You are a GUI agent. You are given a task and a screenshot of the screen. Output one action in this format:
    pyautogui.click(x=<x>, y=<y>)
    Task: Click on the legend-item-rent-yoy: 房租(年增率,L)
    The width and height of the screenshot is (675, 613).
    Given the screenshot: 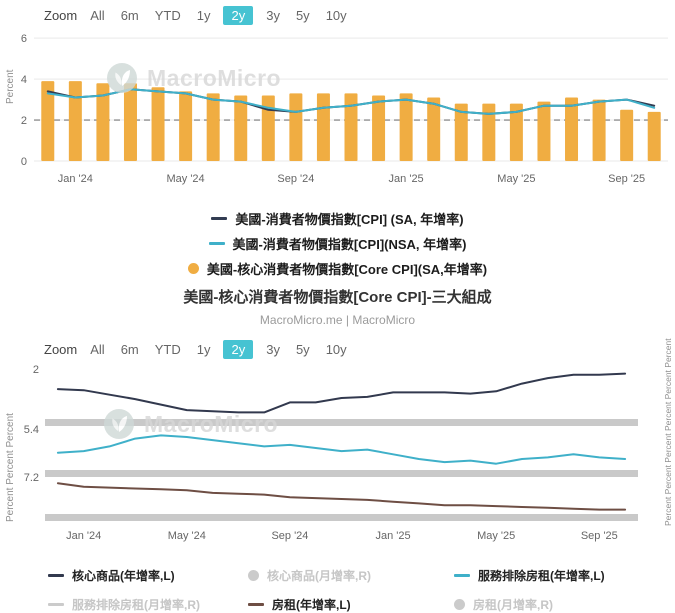 What is the action you would take?
    pyautogui.click(x=351, y=604)
    